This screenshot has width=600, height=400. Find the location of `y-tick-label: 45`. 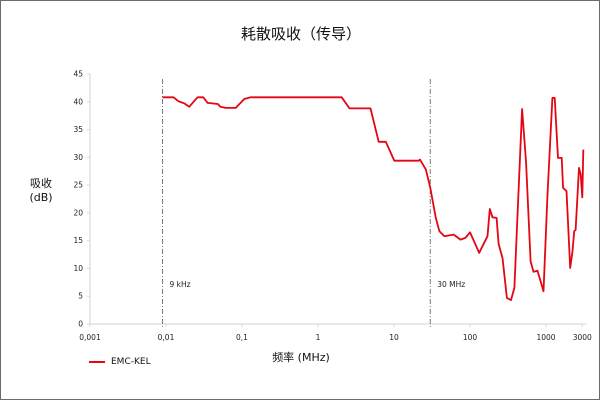

y-tick-label: 45 is located at coordinates (78, 74).